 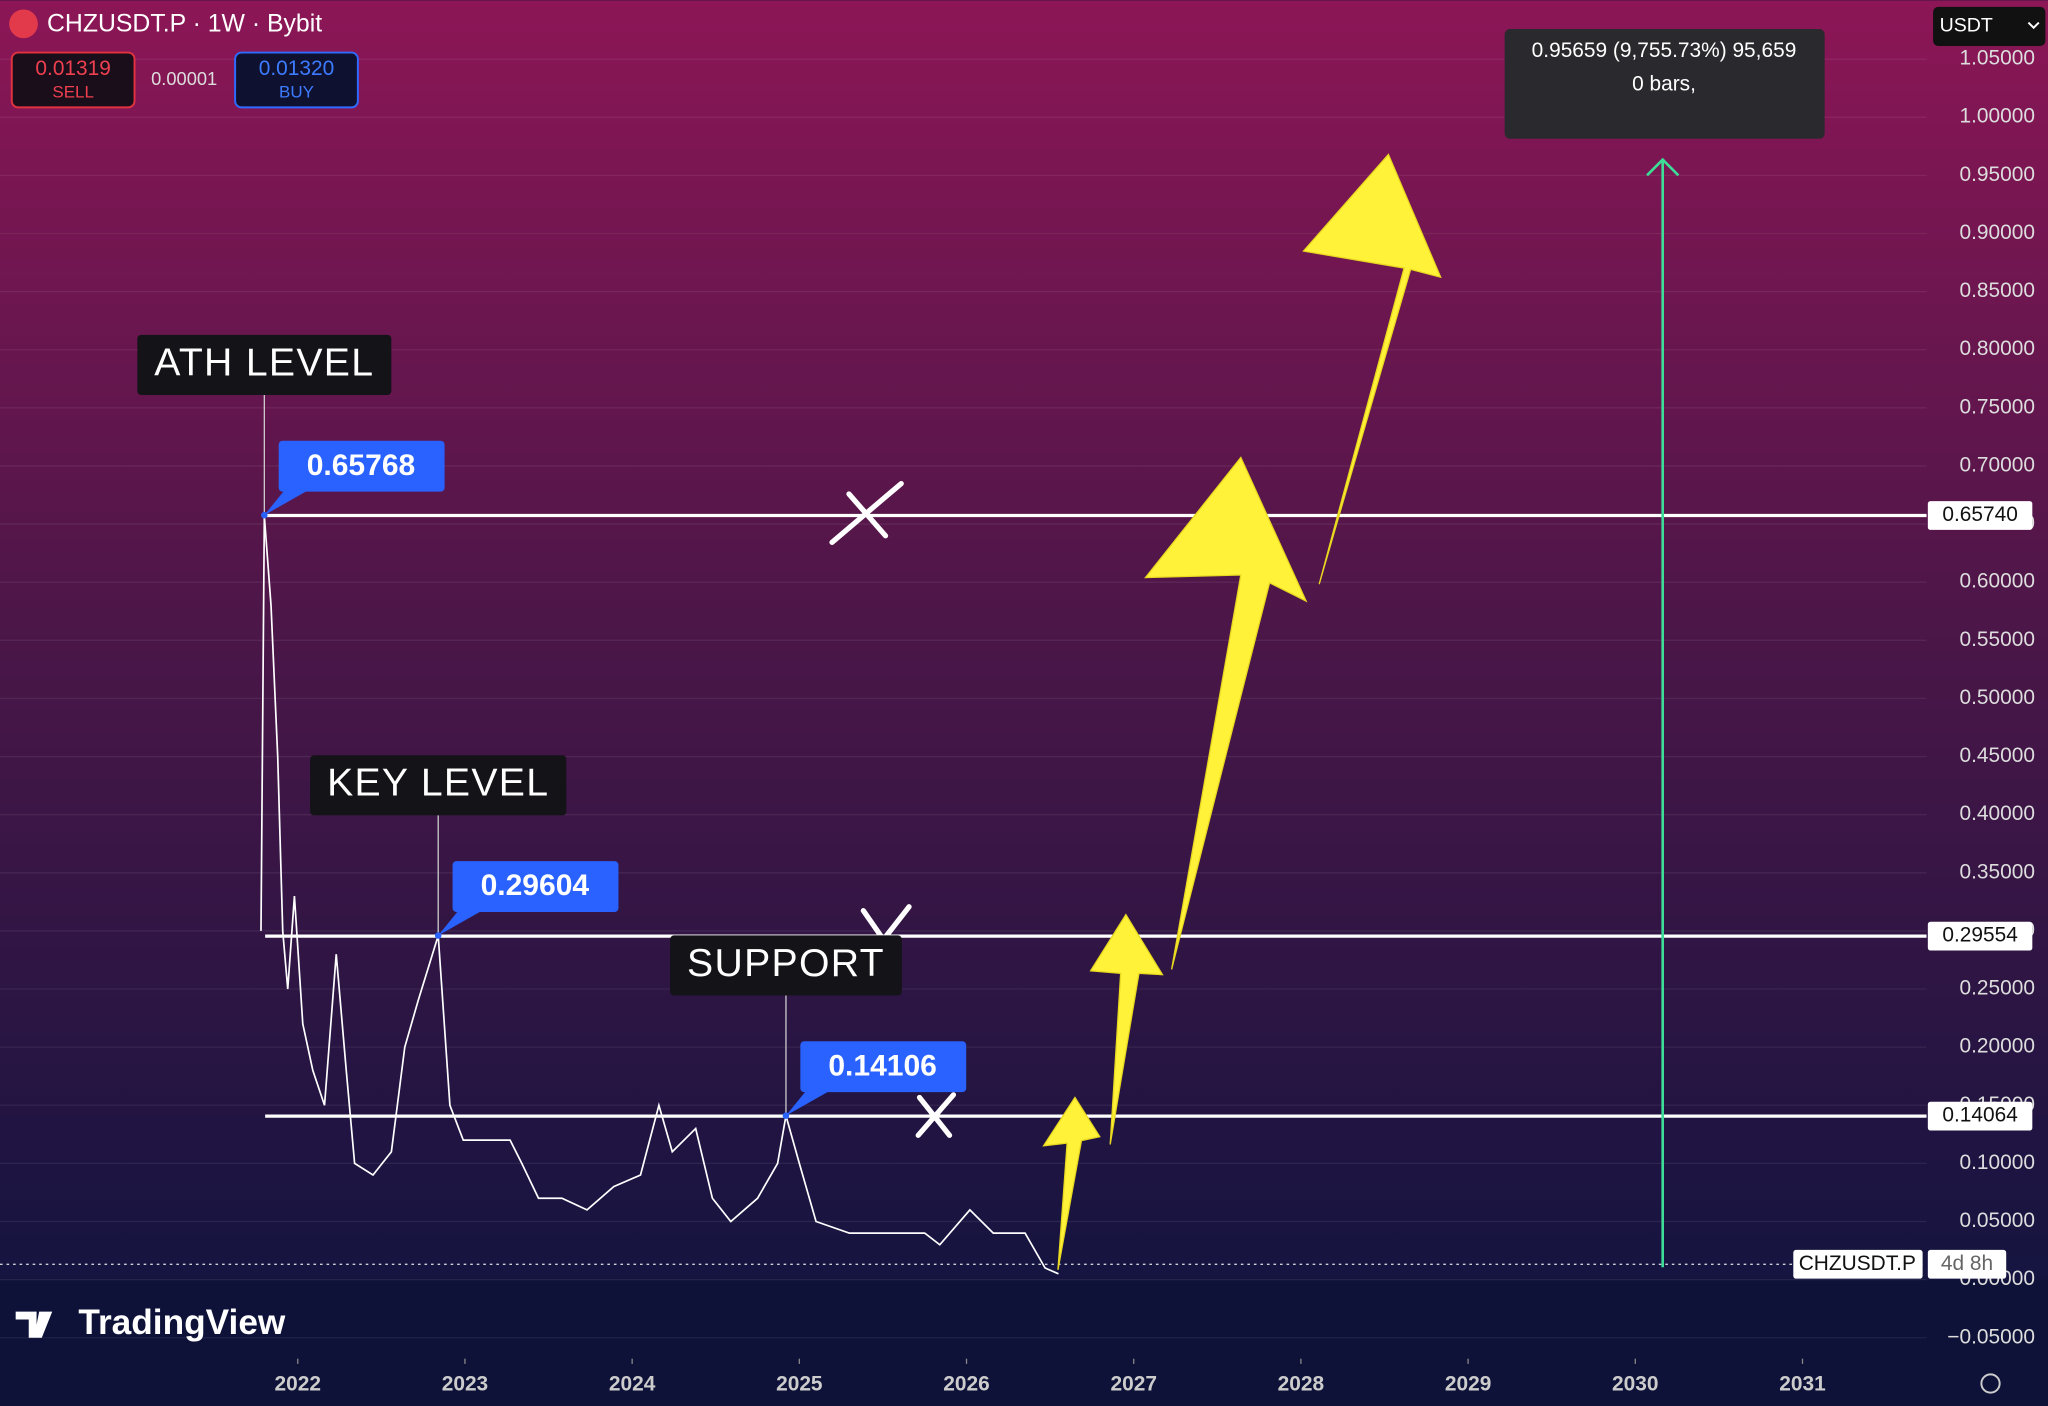 What do you see at coordinates (465, 1383) in the screenshot?
I see `x-tick-label: 2023` at bounding box center [465, 1383].